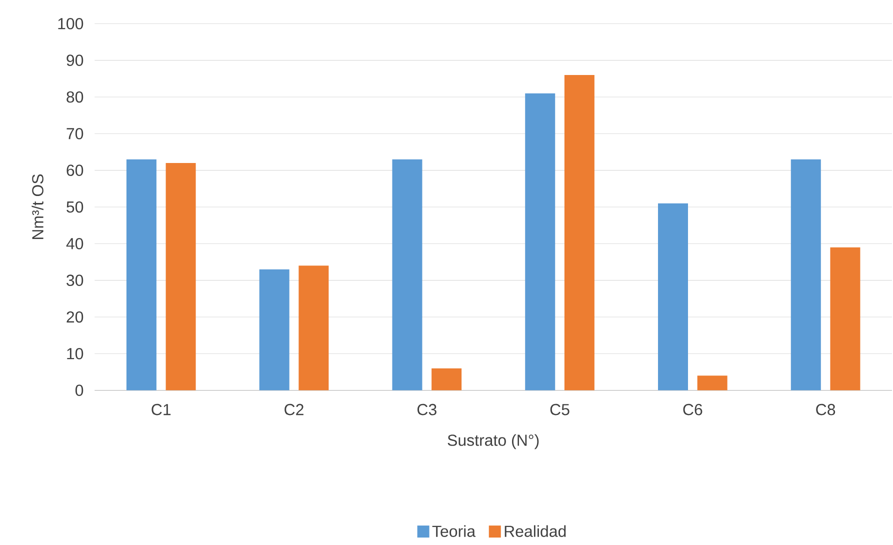 The width and height of the screenshot is (893, 545). I want to click on y-axis-title: Nm³/t OS, so click(38, 207).